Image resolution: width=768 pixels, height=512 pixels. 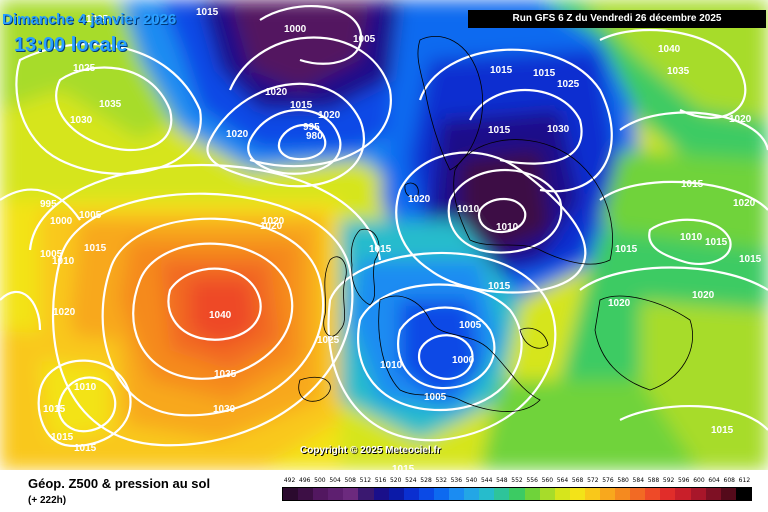 What do you see at coordinates (638, 480) in the screenshot?
I see `scale-tick-label: 584` at bounding box center [638, 480].